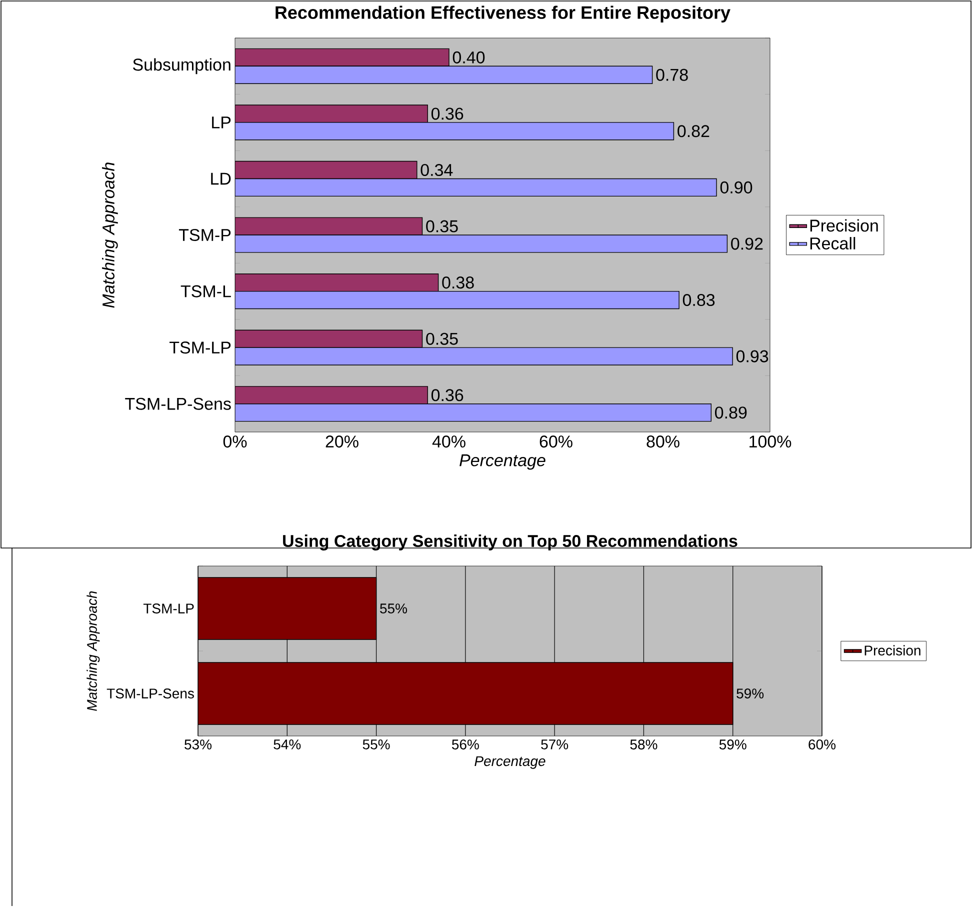  Describe the element at coordinates (221, 178) in the screenshot. I see `y-tick-label: LD` at that location.